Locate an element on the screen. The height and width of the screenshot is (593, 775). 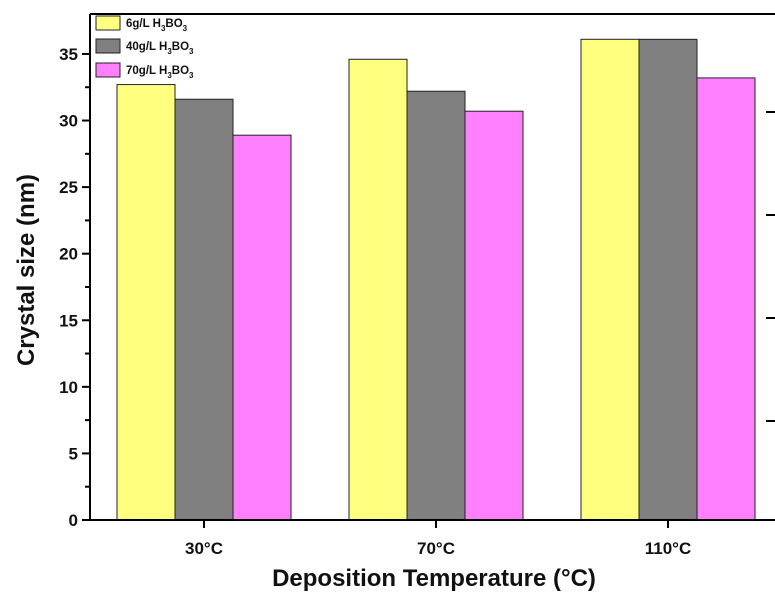
legend-label: 40g/L H3BO3 is located at coordinates (160, 48).